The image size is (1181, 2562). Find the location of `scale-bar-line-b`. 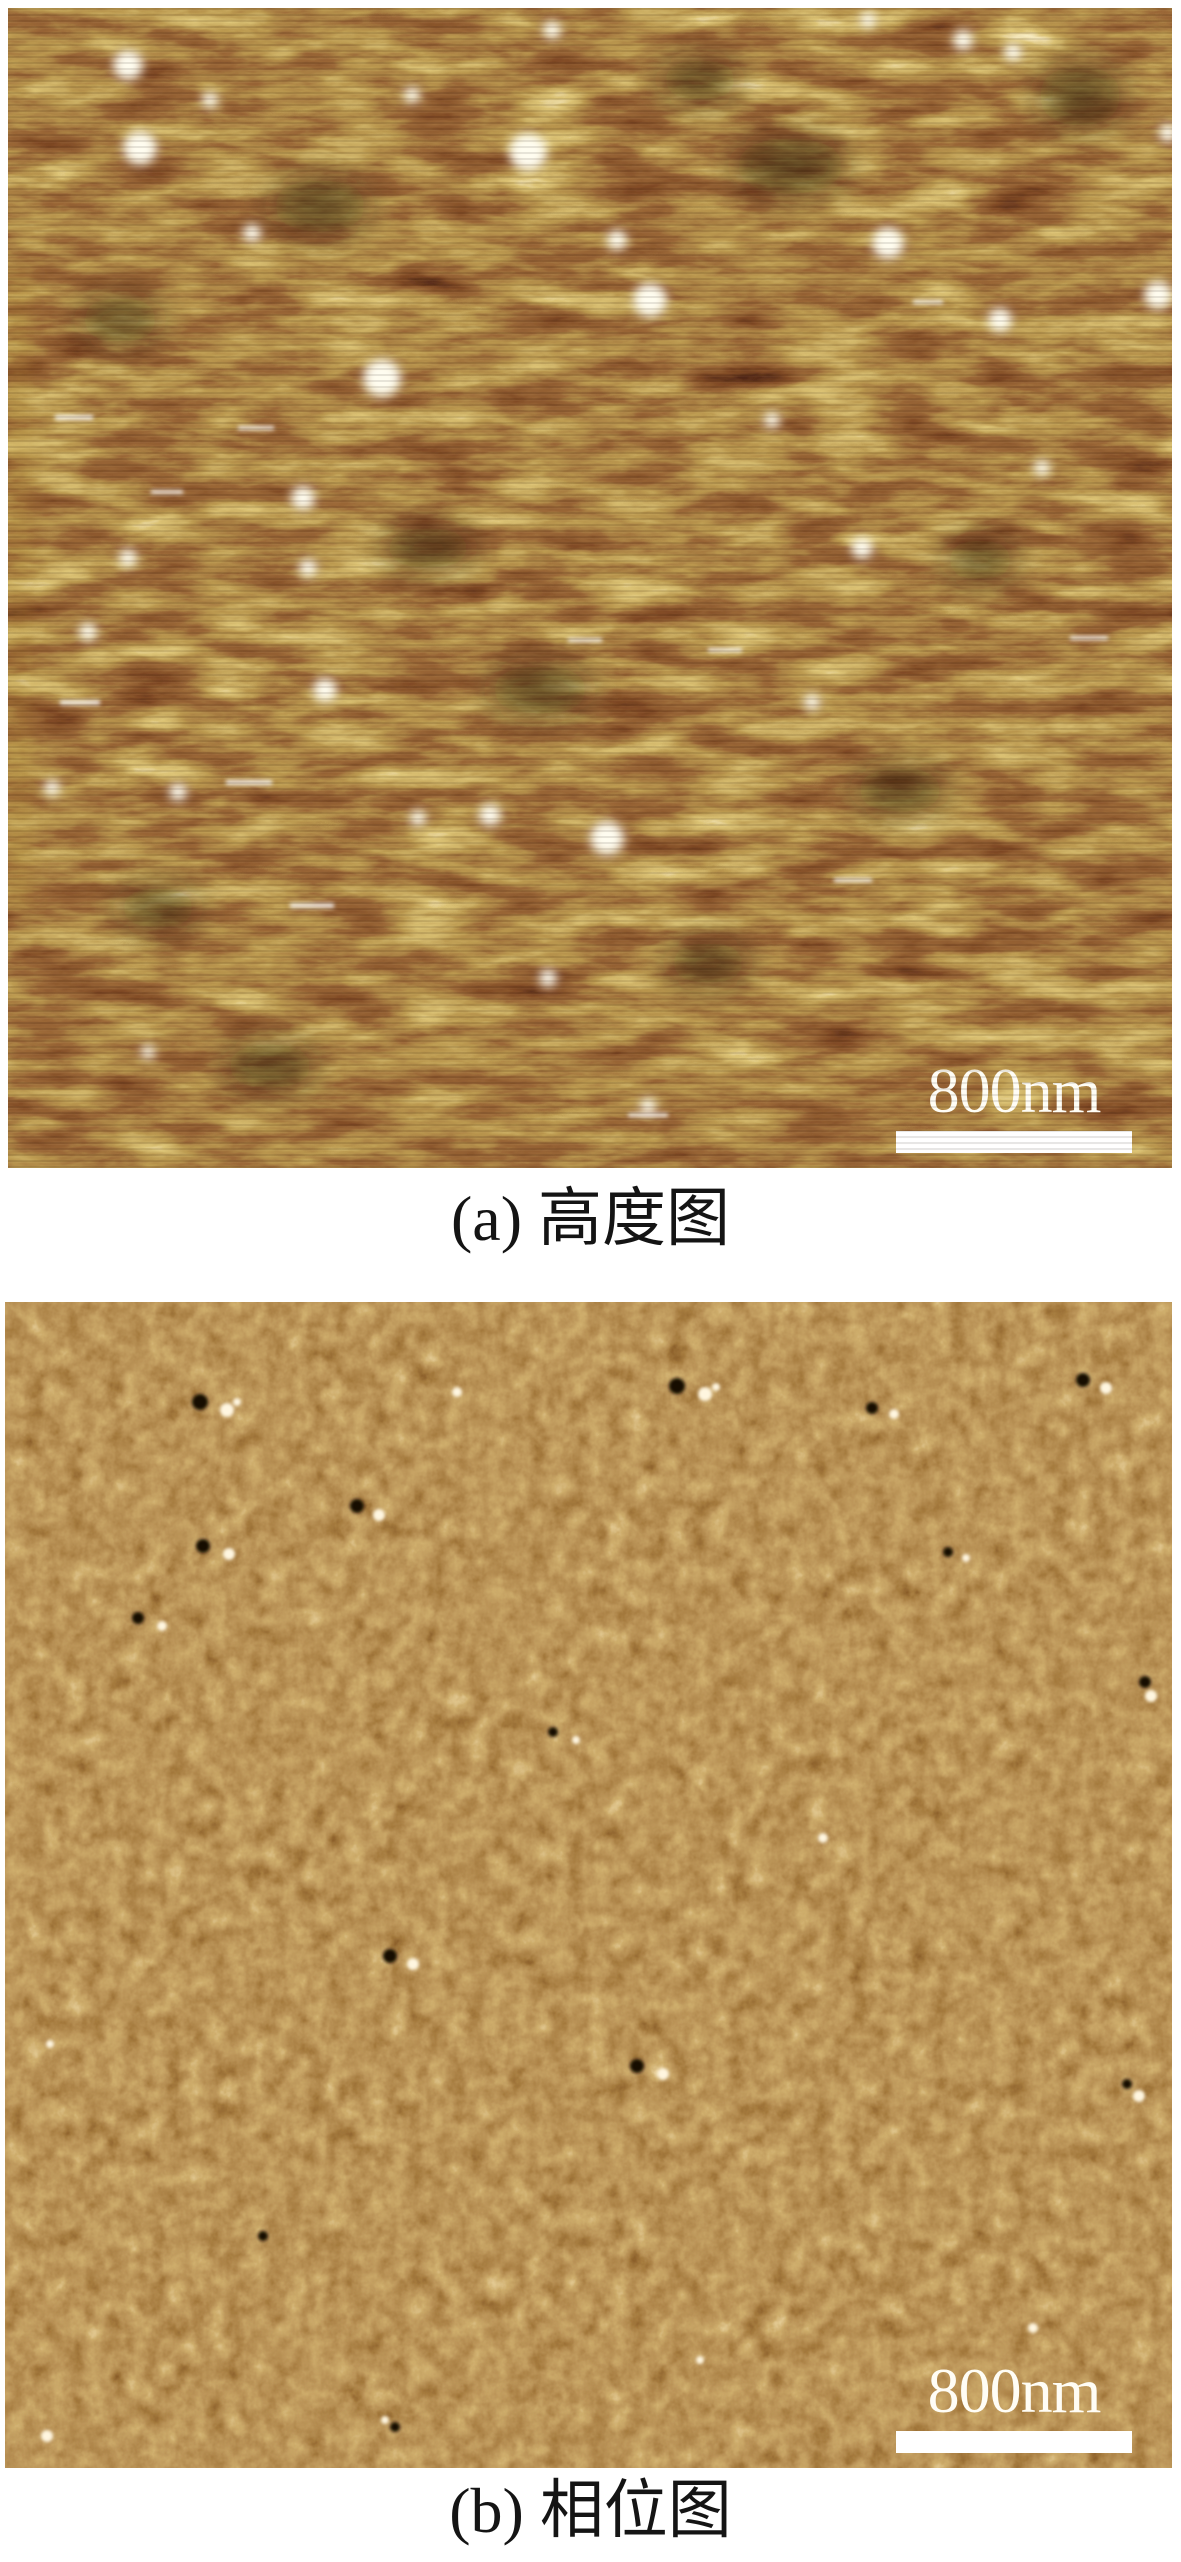

scale-bar-line-b is located at coordinates (1014, 2442).